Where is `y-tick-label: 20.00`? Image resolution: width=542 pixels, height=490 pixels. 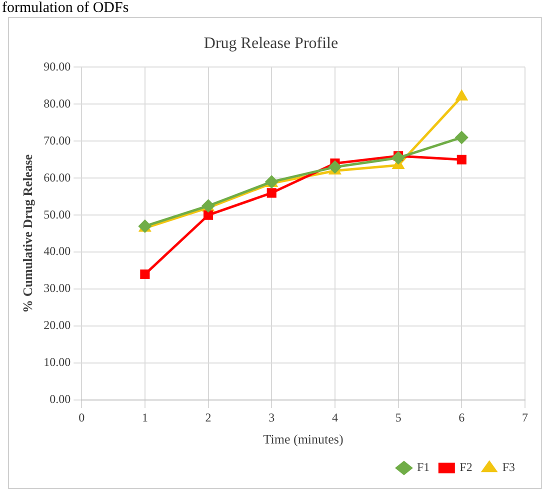 y-tick-label: 20.00 is located at coordinates (57, 325).